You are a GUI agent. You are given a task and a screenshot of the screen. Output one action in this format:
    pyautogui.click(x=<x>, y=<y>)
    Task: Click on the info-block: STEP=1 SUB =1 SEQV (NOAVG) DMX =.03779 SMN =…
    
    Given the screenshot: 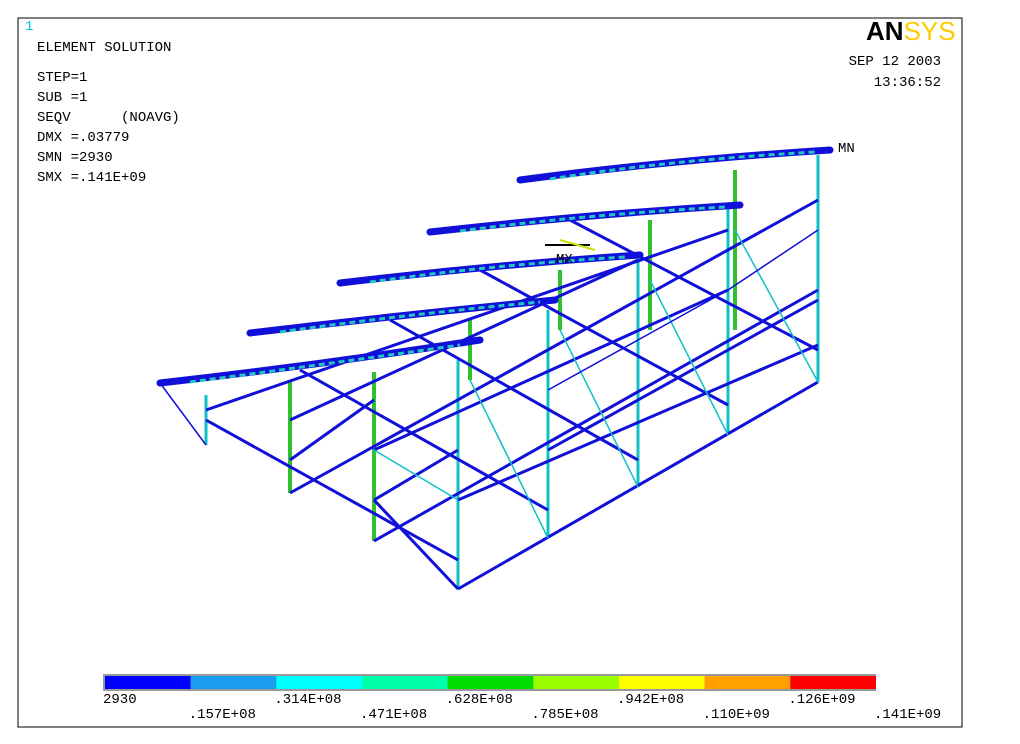 What is the action you would take?
    pyautogui.click(x=108, y=128)
    